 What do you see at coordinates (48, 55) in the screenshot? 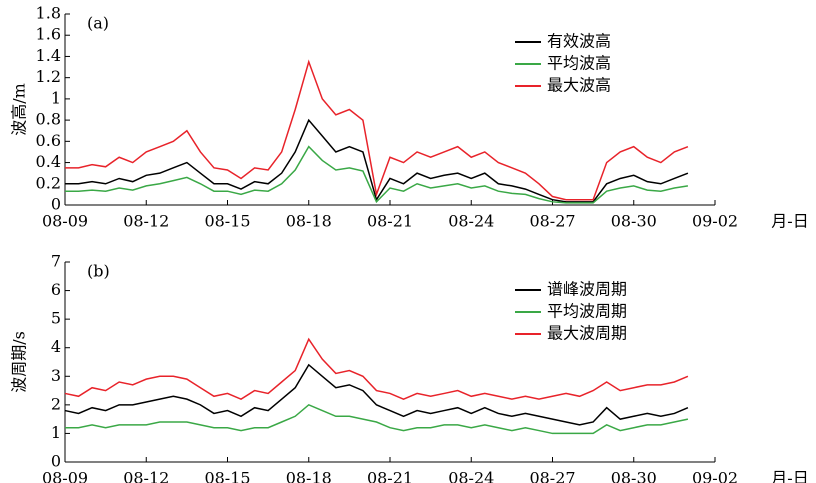
I see `y-tick-label: 1.4` at bounding box center [48, 55].